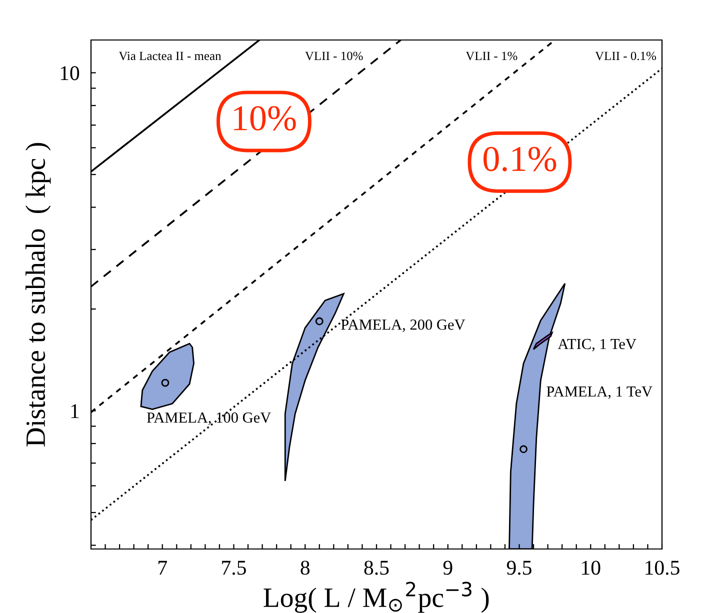  I want to click on x-tick-label: 8, so click(305, 567).